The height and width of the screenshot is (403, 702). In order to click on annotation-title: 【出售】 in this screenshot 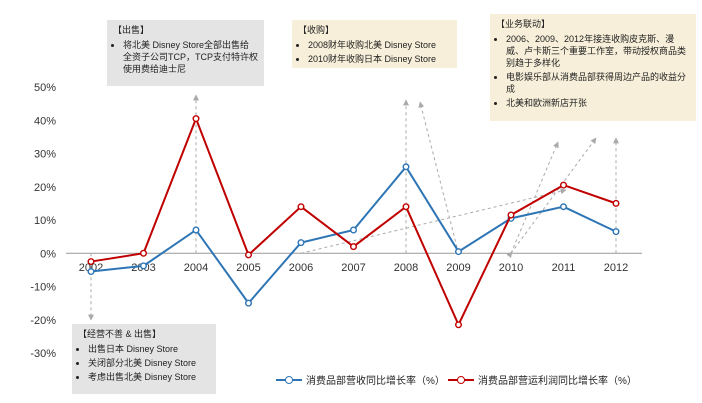, I will do `click(131, 30)`.